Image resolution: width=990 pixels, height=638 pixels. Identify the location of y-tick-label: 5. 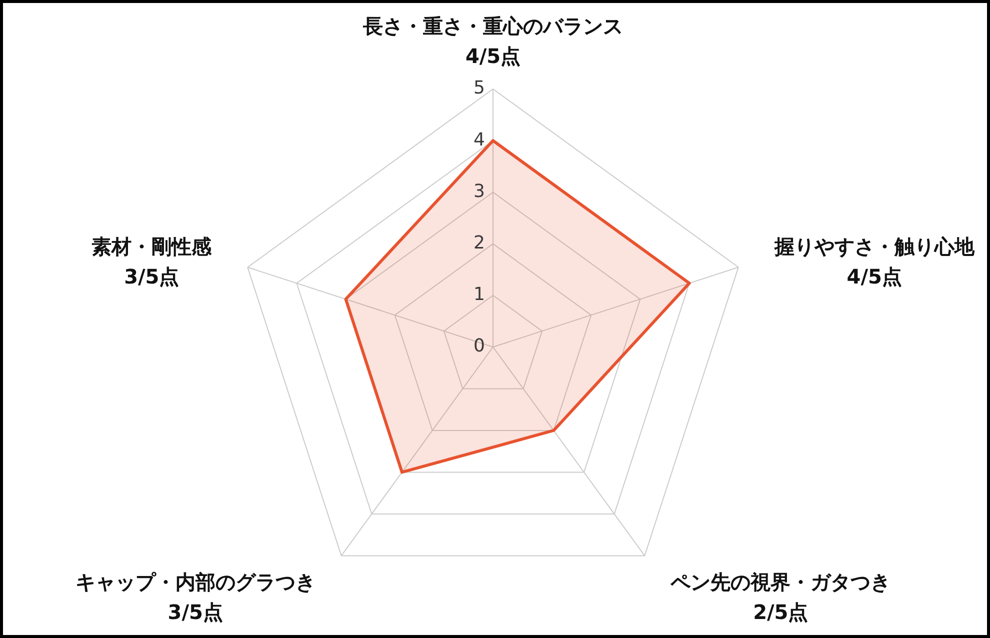
(479, 88).